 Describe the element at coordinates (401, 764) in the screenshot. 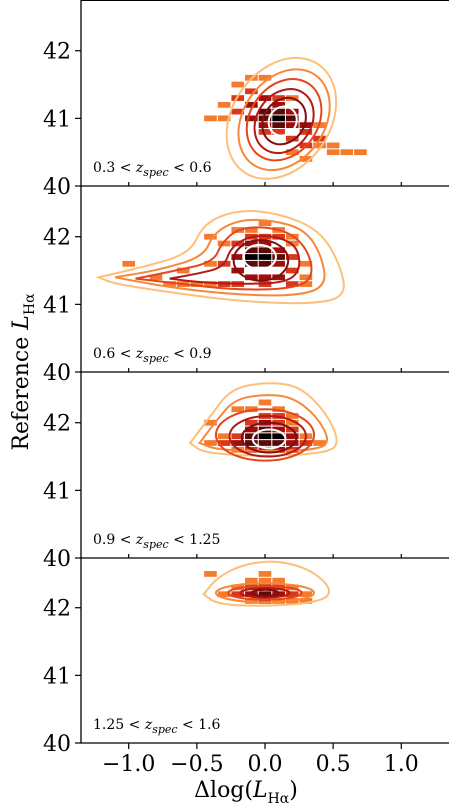

I see `x-tick-label: 1.0` at that location.